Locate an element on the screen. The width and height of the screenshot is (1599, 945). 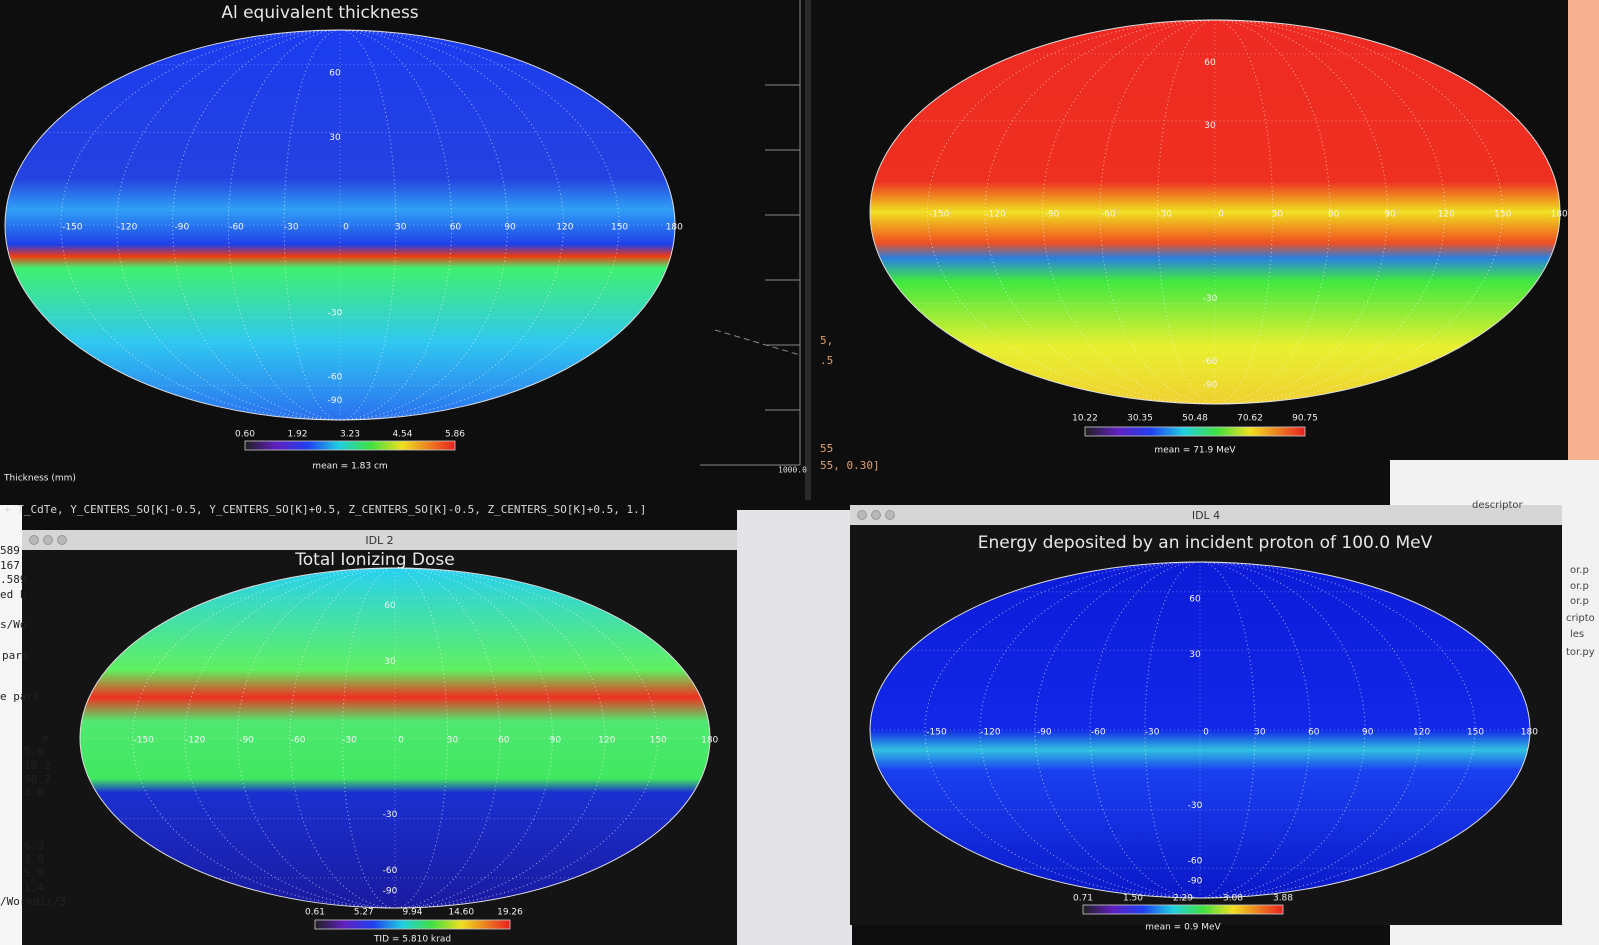
finder-fragment: descriptor is located at coordinates (1497, 505).